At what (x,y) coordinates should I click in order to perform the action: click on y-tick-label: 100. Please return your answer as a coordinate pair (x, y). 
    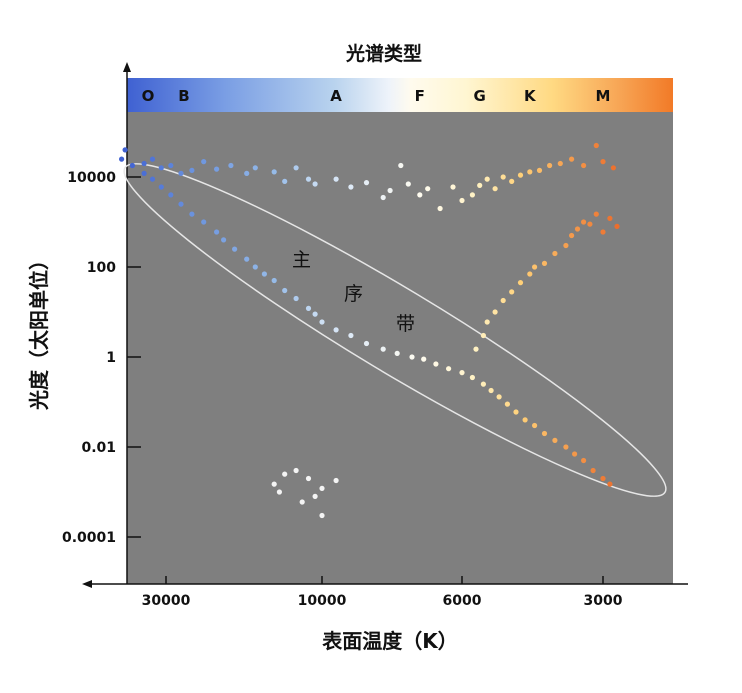
    Looking at the image, I should click on (101, 268).